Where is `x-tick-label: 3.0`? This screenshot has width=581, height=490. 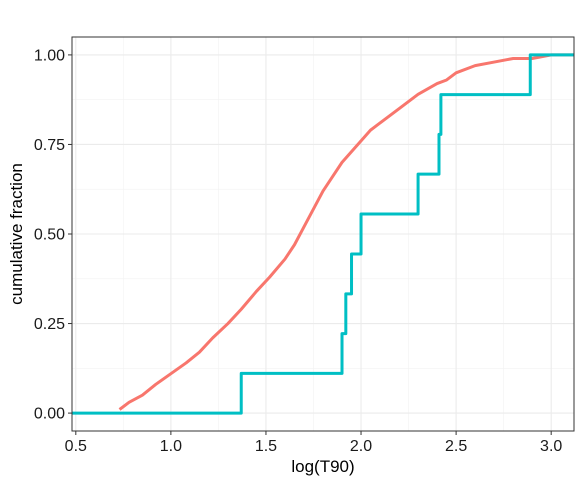 x-tick-label: 3.0 is located at coordinates (551, 446).